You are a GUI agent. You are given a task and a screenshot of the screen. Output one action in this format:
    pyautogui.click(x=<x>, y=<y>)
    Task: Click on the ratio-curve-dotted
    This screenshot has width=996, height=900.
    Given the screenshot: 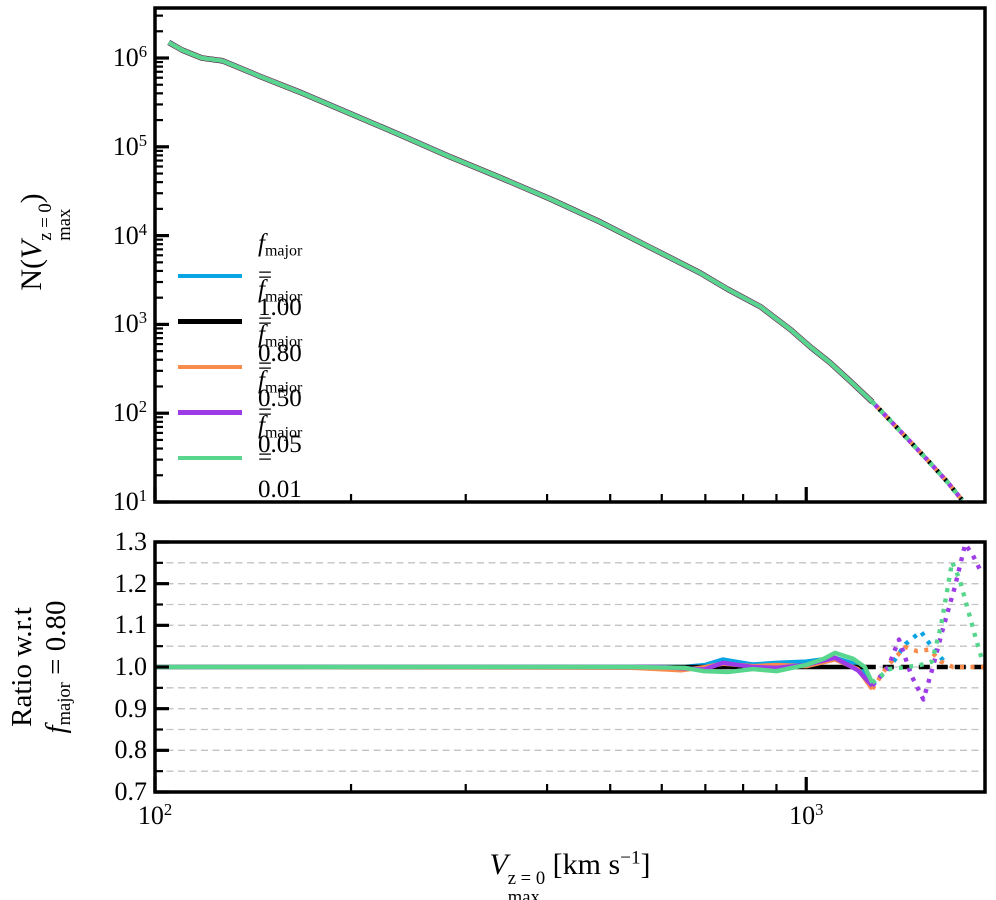 What is the action you would take?
    pyautogui.click(x=927, y=622)
    